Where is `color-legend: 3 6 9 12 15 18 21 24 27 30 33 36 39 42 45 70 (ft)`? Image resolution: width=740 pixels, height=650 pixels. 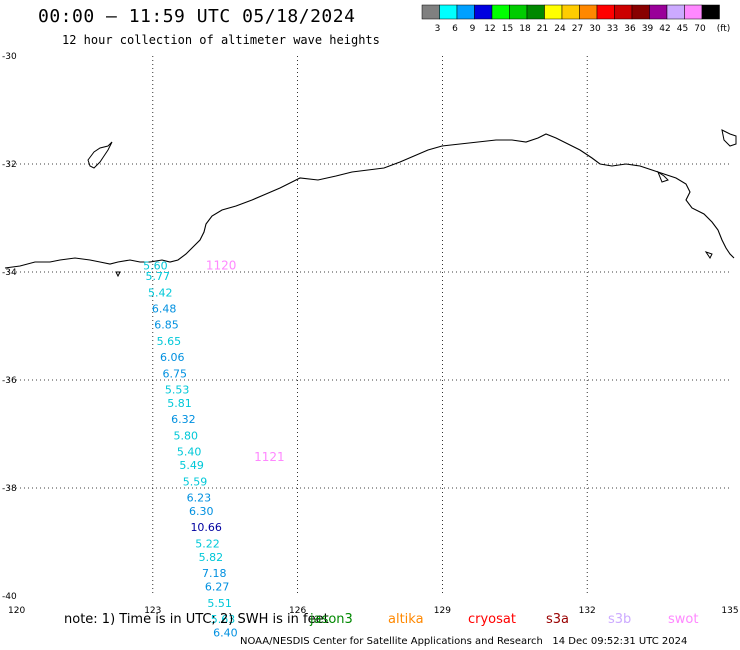
color-legend: 3 6 9 12 15 18 21 24 27 30 33 36 39 42 45 70 (ft) is located at coordinates (576, 19).